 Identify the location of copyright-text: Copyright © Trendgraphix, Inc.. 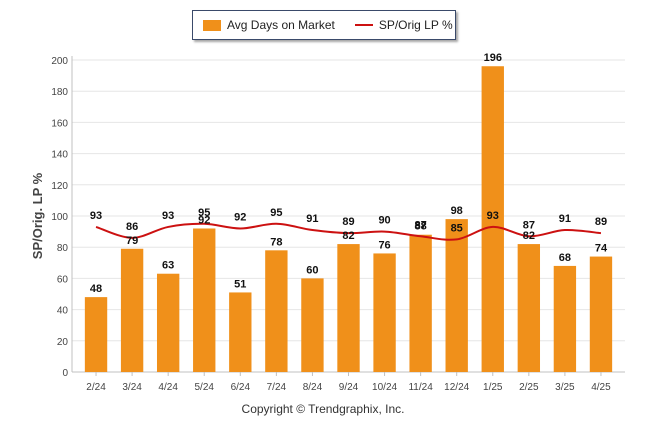
(323, 409).